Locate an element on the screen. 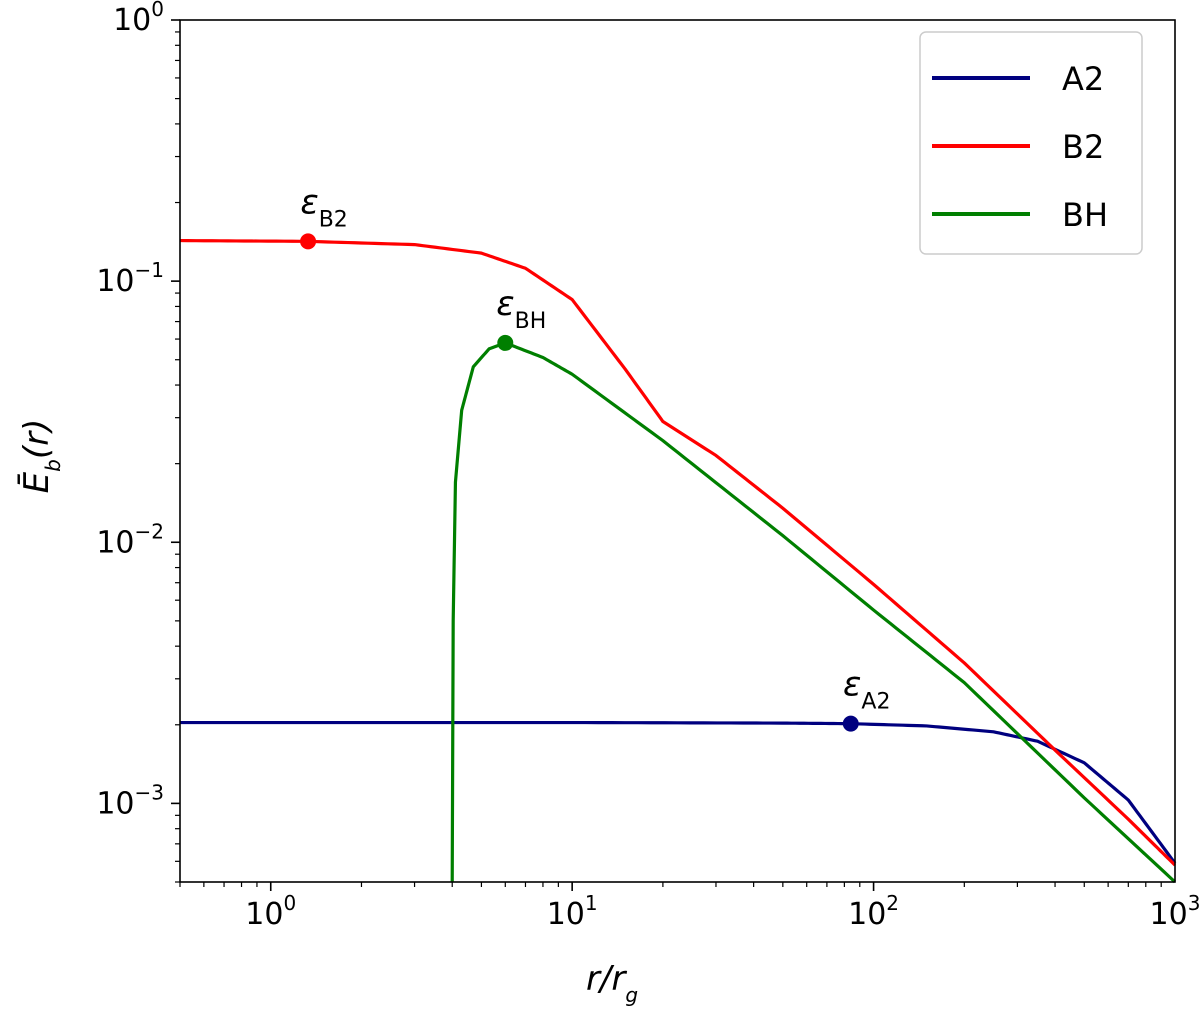 Image resolution: width=1200 pixels, height=1009 pixels. legend-label-bh: BH is located at coordinates (1085, 215).